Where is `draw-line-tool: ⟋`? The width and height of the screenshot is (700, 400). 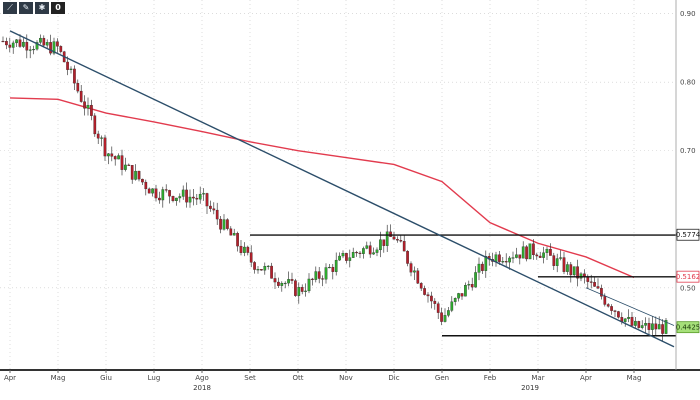 draw-line-tool: ⟋ is located at coordinates (10, 8).